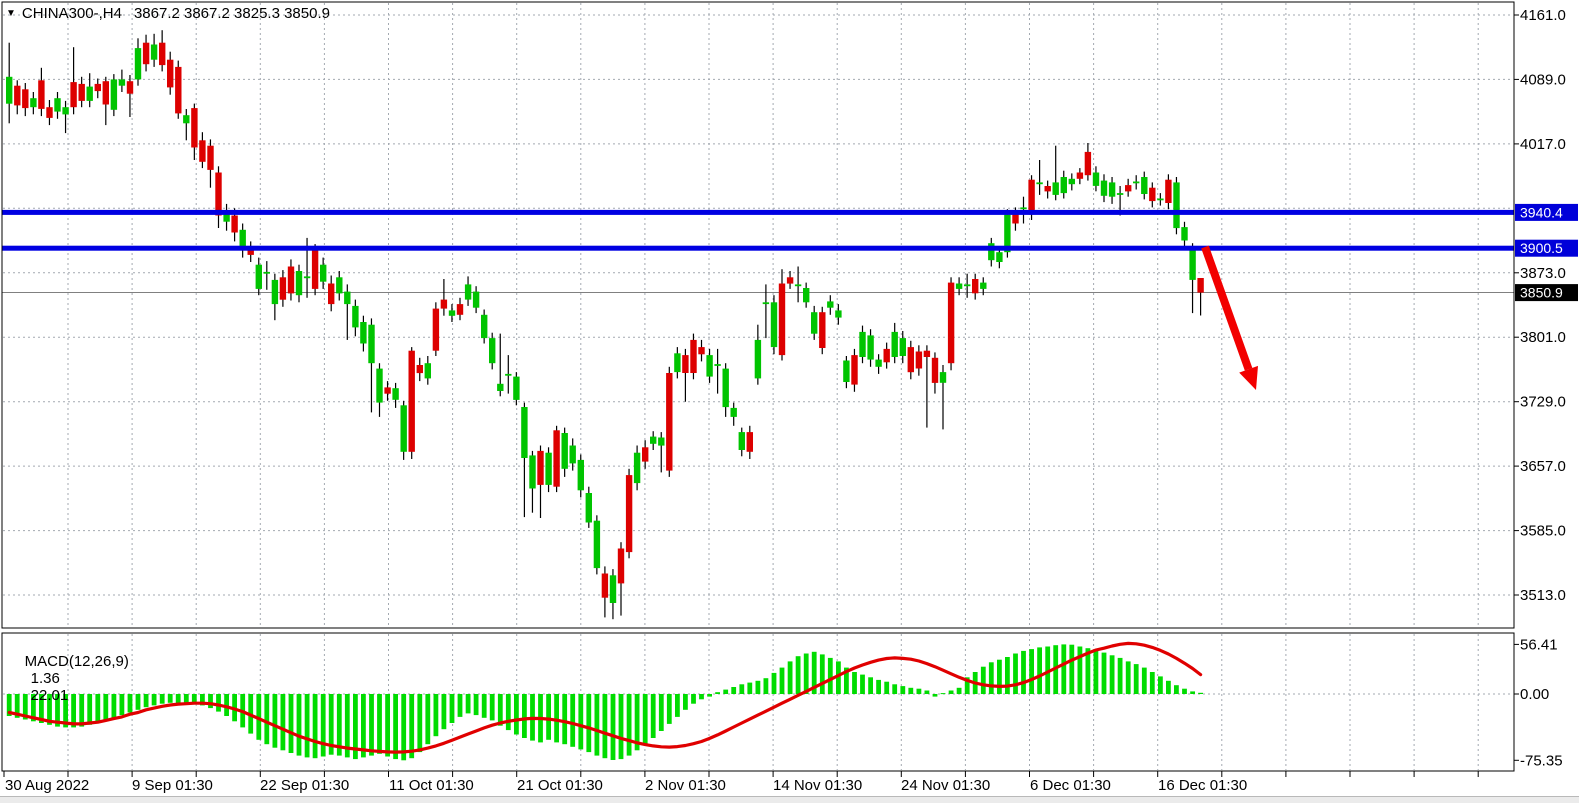 This screenshot has width=1579, height=803. I want to click on hline-price-label: 3900.5, so click(1541, 248).